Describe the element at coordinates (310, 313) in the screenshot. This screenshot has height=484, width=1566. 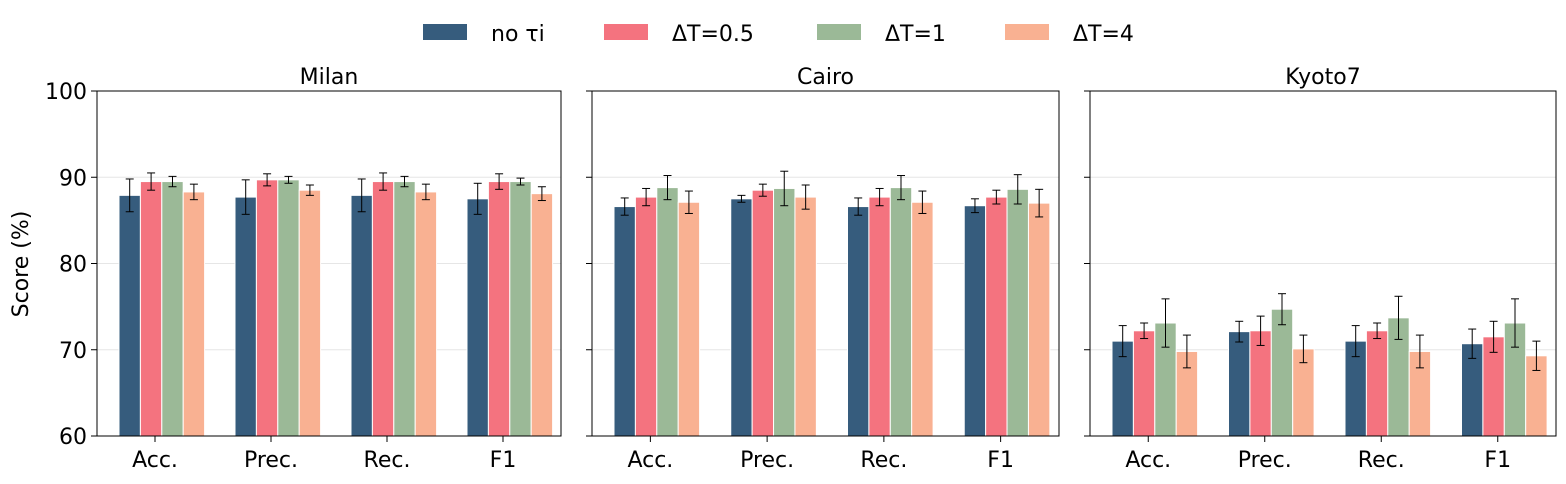
I see `bar-p0-s3-c1` at that location.